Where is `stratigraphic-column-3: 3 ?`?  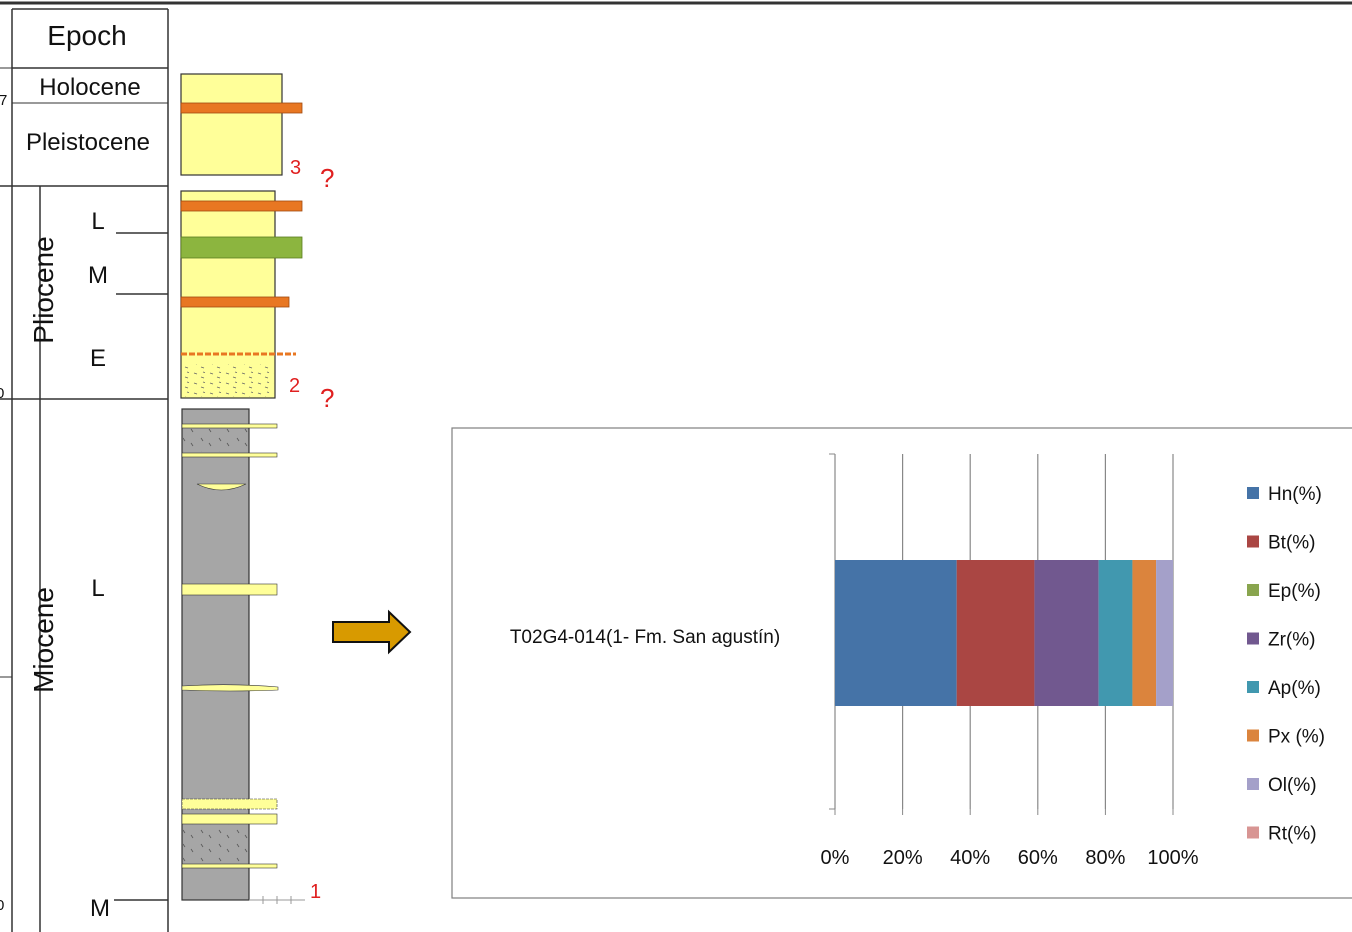 stratigraphic-column-3: 3 ? is located at coordinates (257, 133).